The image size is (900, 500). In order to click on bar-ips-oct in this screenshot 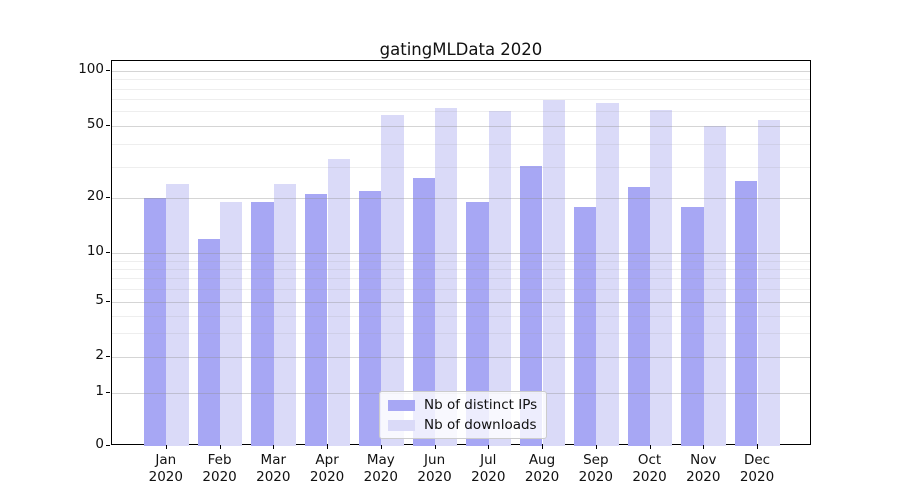, I will do `click(638, 316)`.